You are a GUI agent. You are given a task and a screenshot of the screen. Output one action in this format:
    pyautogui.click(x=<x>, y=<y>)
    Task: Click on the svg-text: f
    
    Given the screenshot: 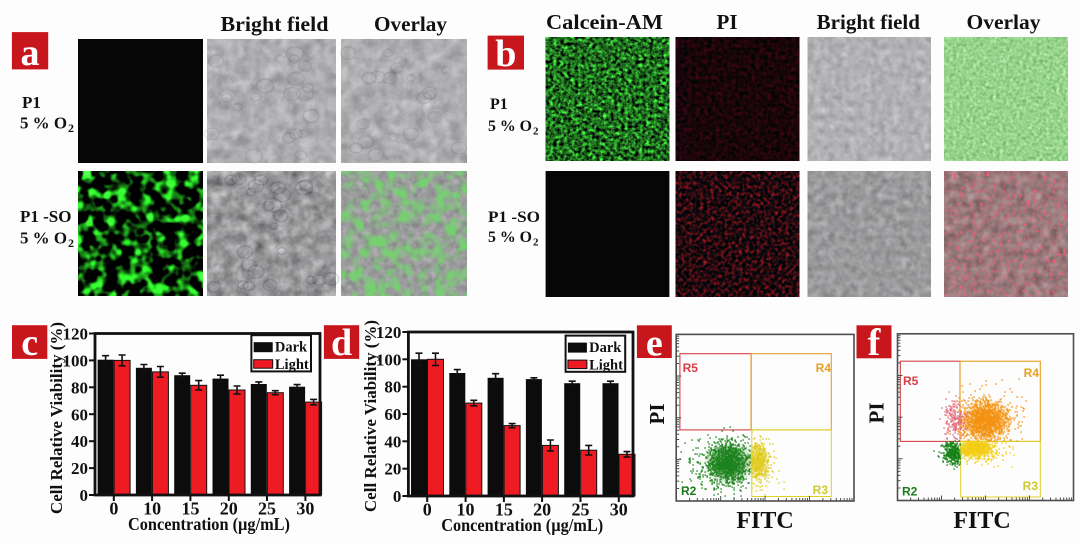 What is the action you would take?
    pyautogui.click(x=875, y=343)
    